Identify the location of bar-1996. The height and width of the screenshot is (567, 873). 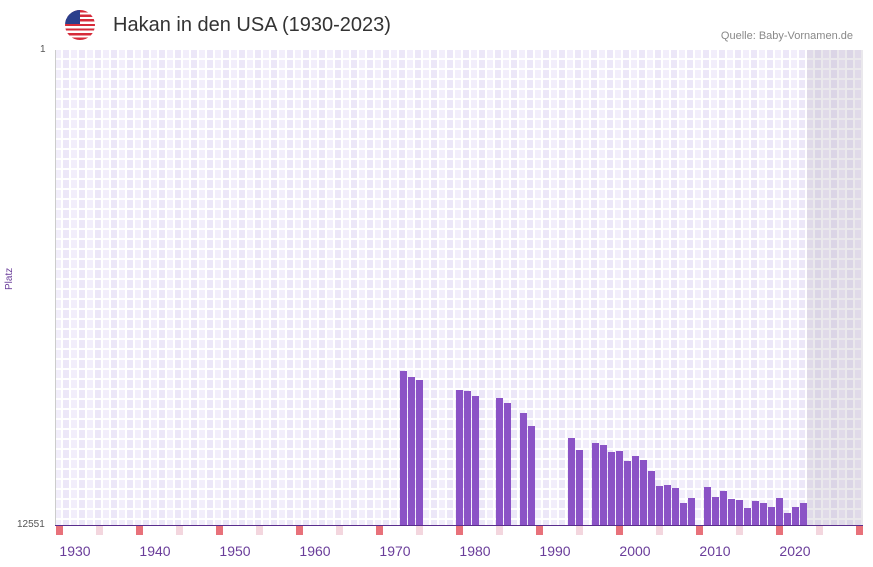
(603, 484).